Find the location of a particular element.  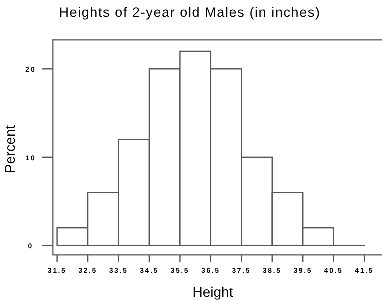

chart-title: Heights of 2-year old Males (in inches) is located at coordinates (190, 12).